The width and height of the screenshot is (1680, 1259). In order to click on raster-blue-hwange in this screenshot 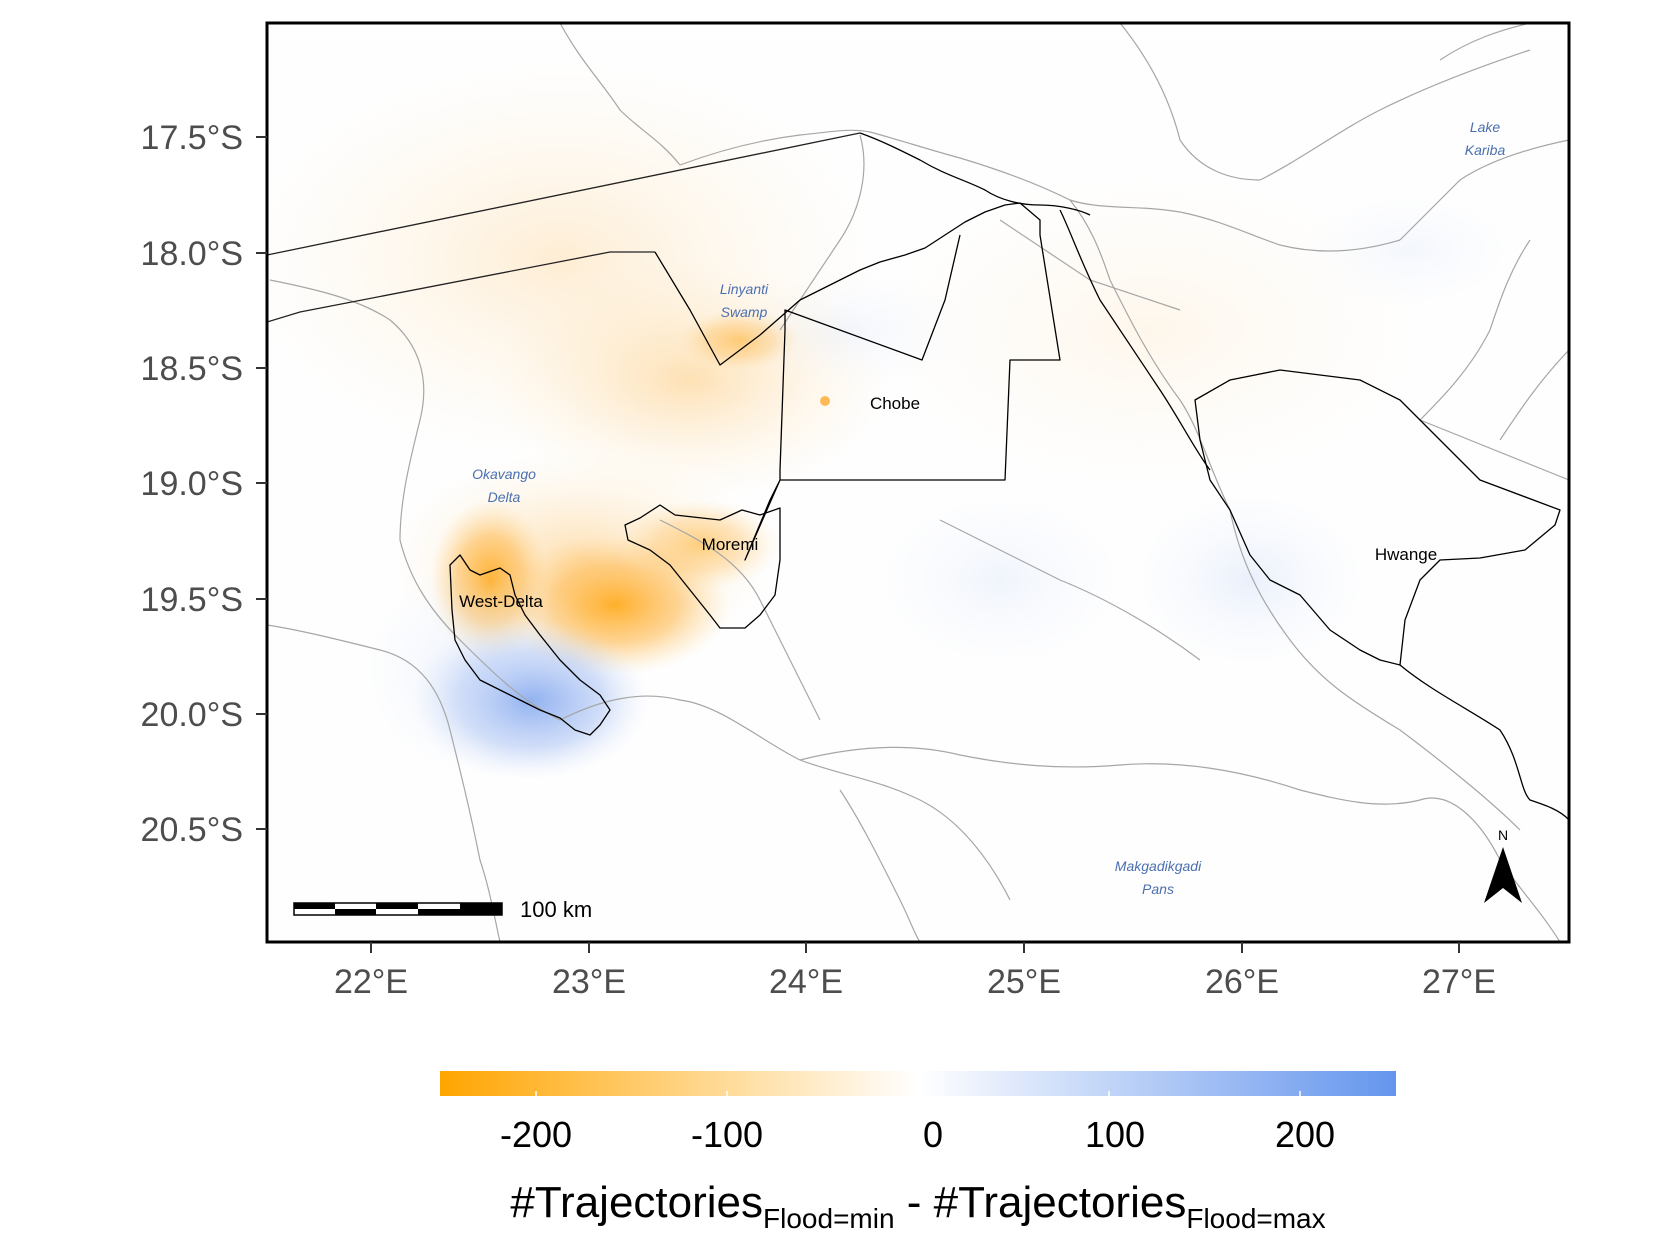, I will do `click(1250, 580)`.